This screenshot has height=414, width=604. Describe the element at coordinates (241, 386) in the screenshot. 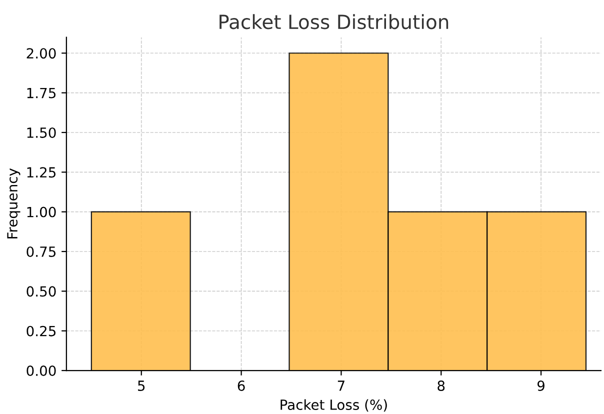

I see `x-tick-label: 6` at that location.